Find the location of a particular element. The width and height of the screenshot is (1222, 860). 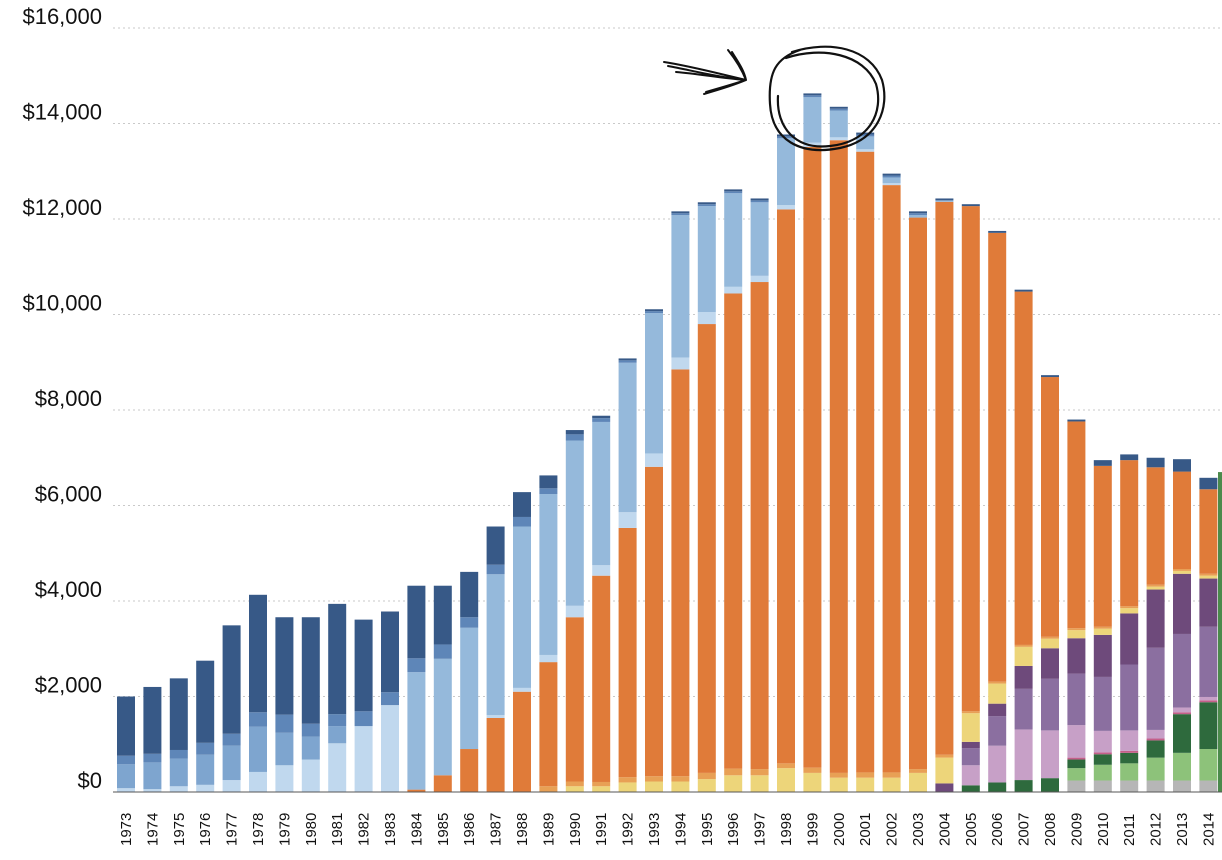

x-tick-label: 2012 is located at coordinates (1156, 829).